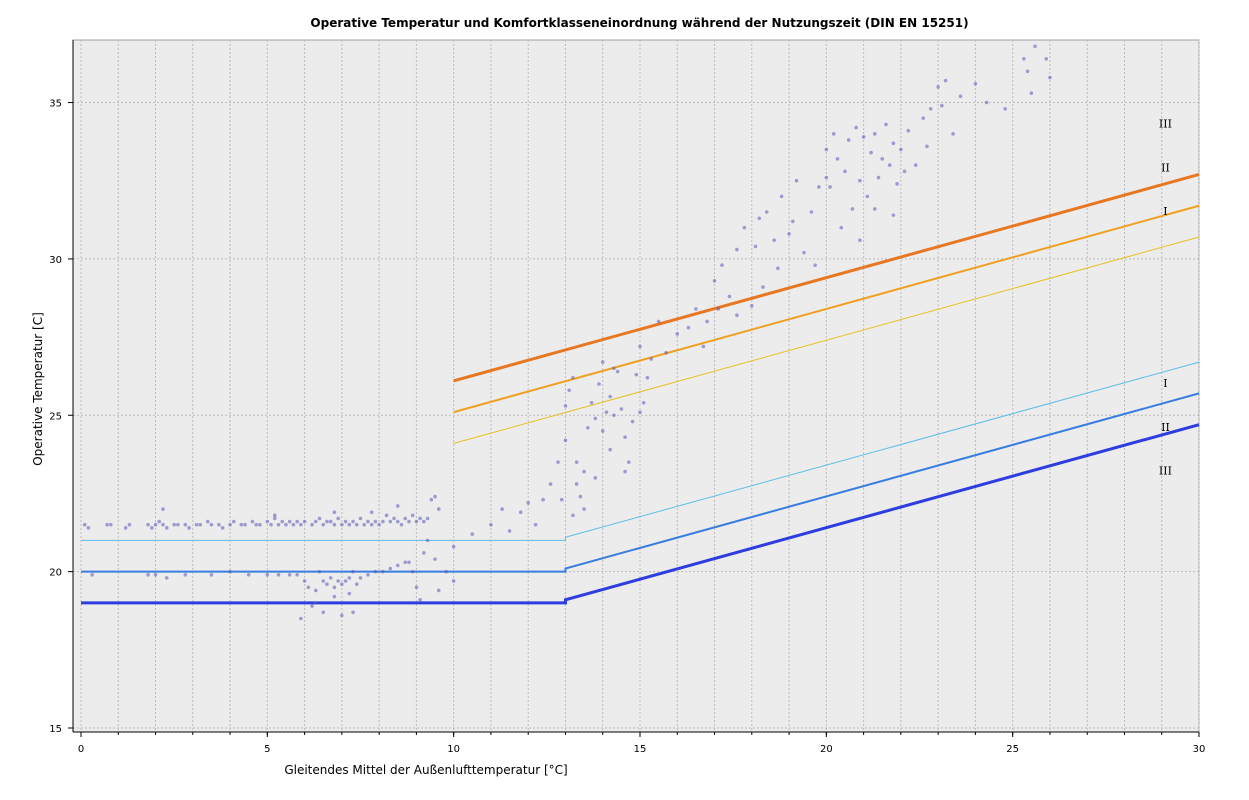 The image size is (1249, 800). I want to click on x-tick-label: 30, so click(1199, 749).